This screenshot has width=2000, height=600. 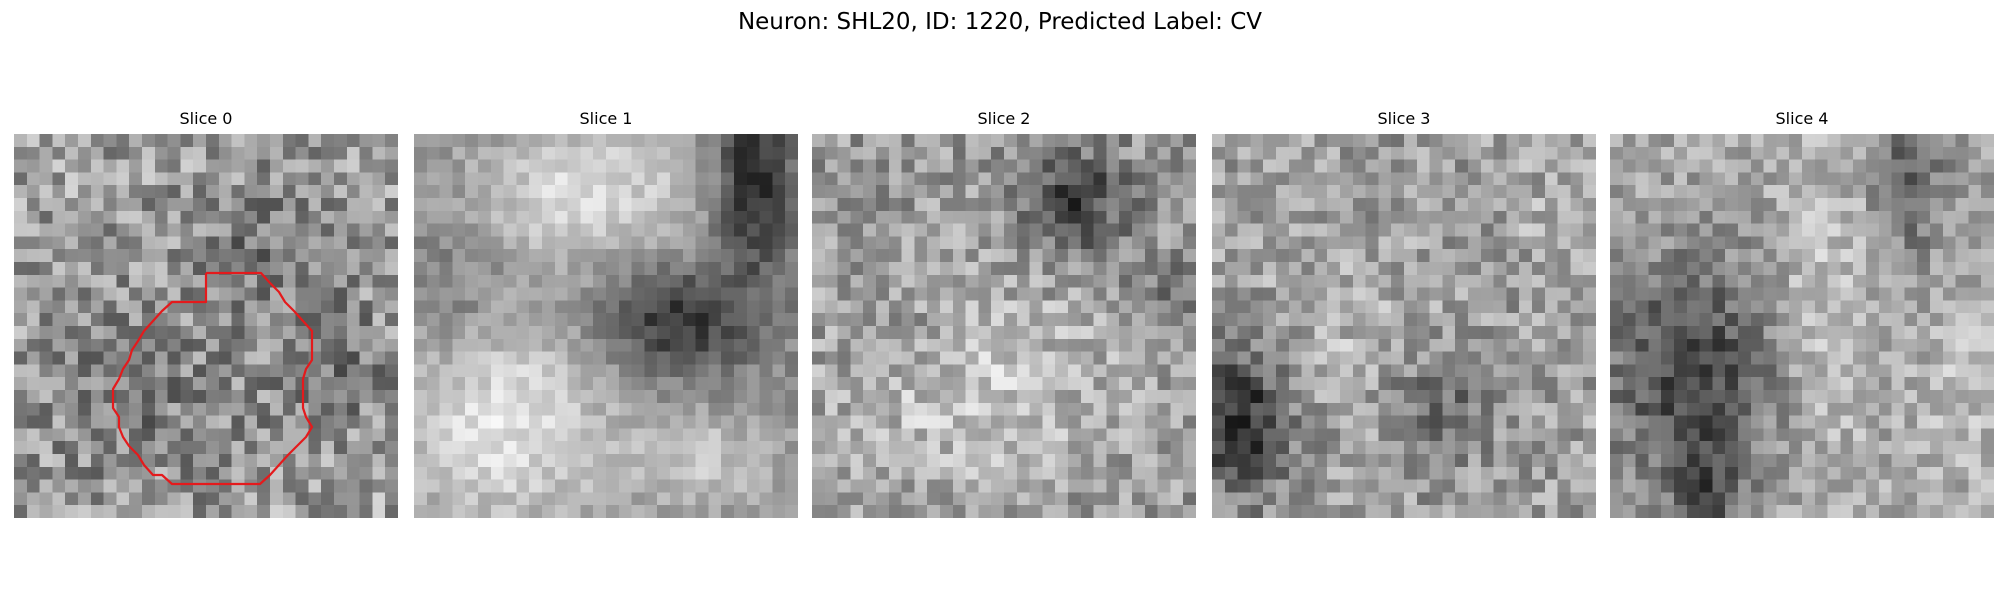 What do you see at coordinates (1004, 118) in the screenshot?
I see `slice-title-2: Slice 2` at bounding box center [1004, 118].